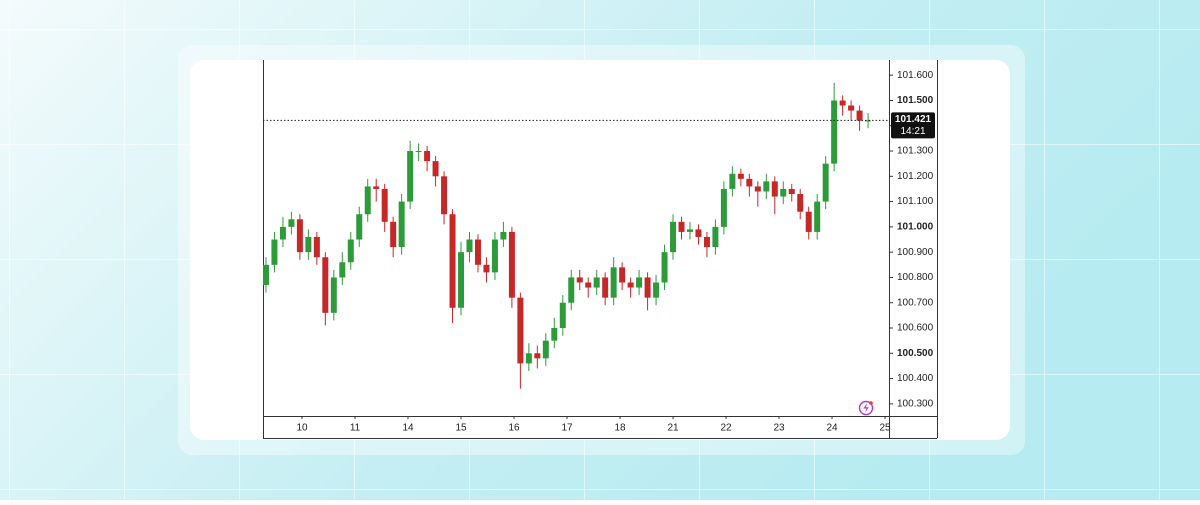 This screenshot has width=1200, height=505. Describe the element at coordinates (514, 428) in the screenshot. I see `x-tick-label: 16` at that location.